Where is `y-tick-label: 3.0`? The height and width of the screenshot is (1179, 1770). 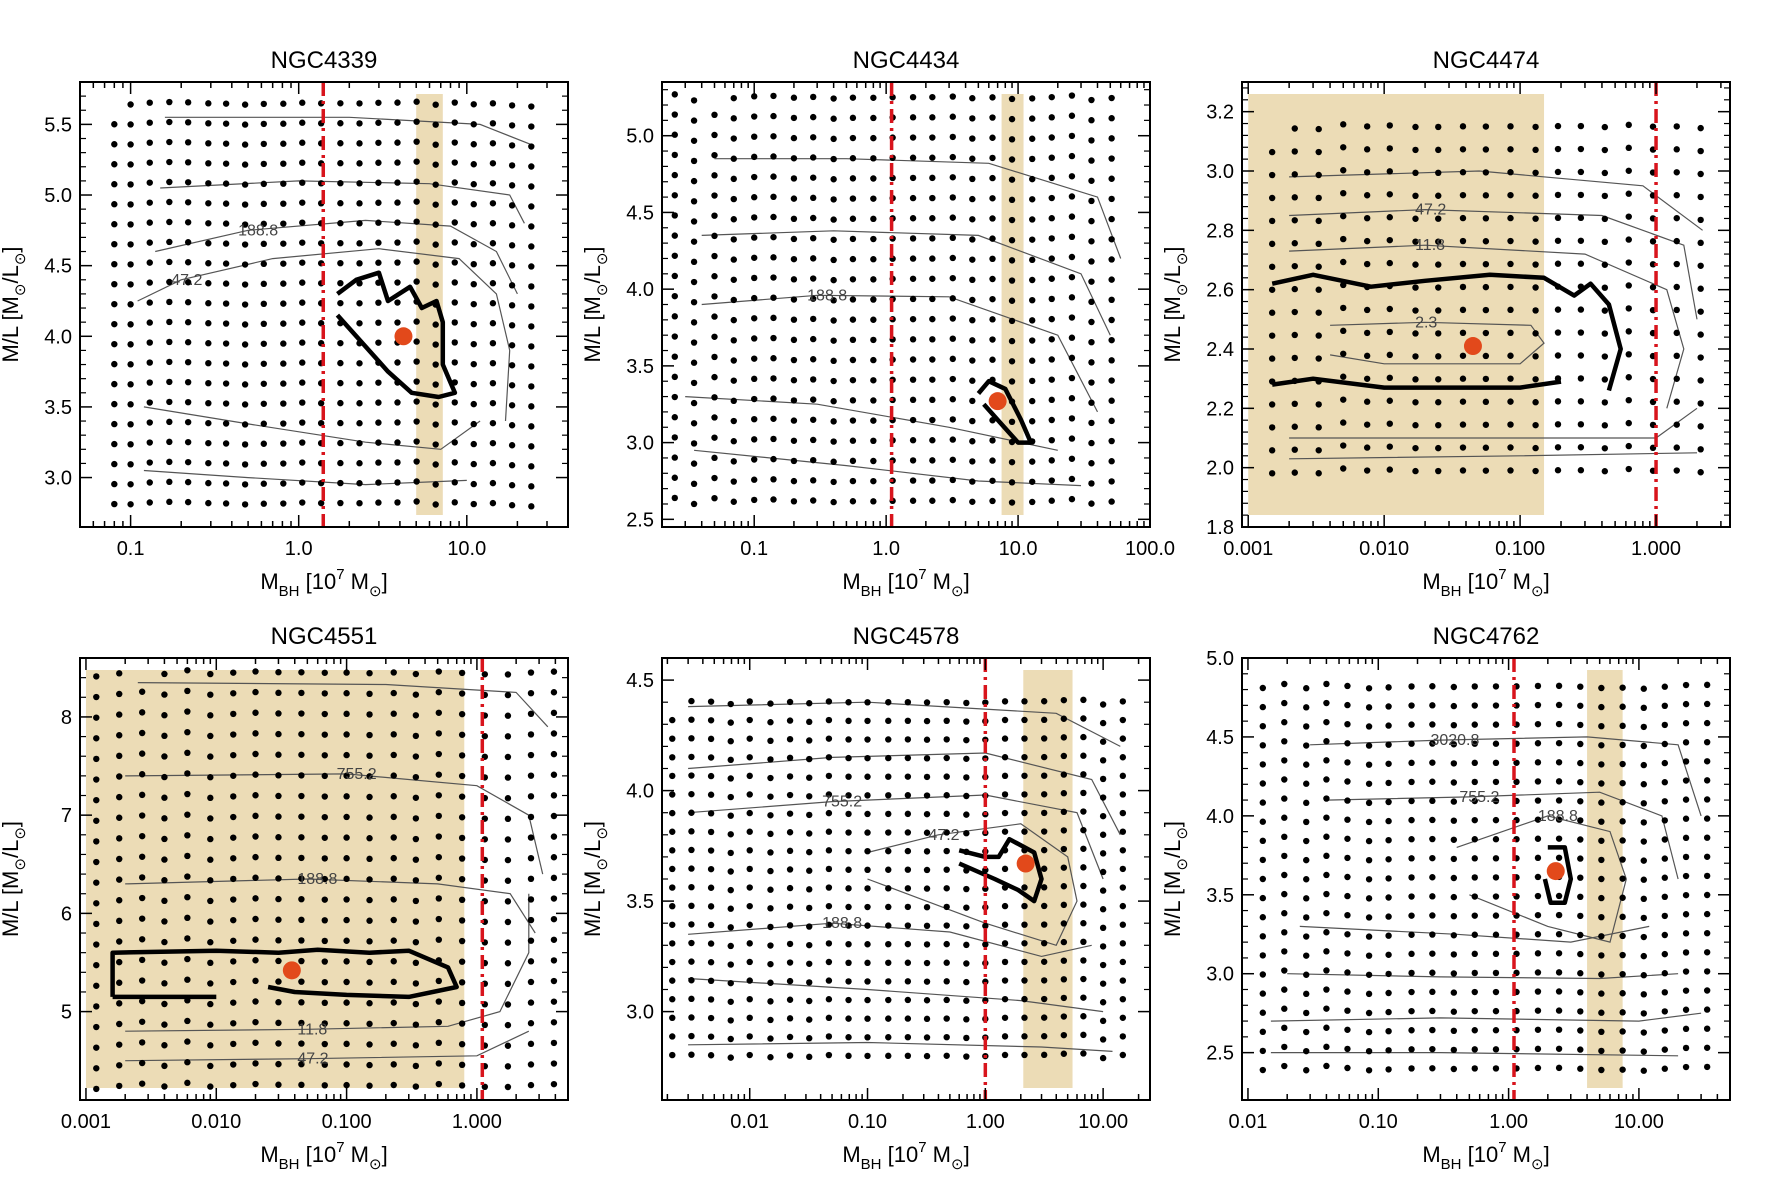
y-tick-label: 3.0 is located at coordinates (1220, 172).